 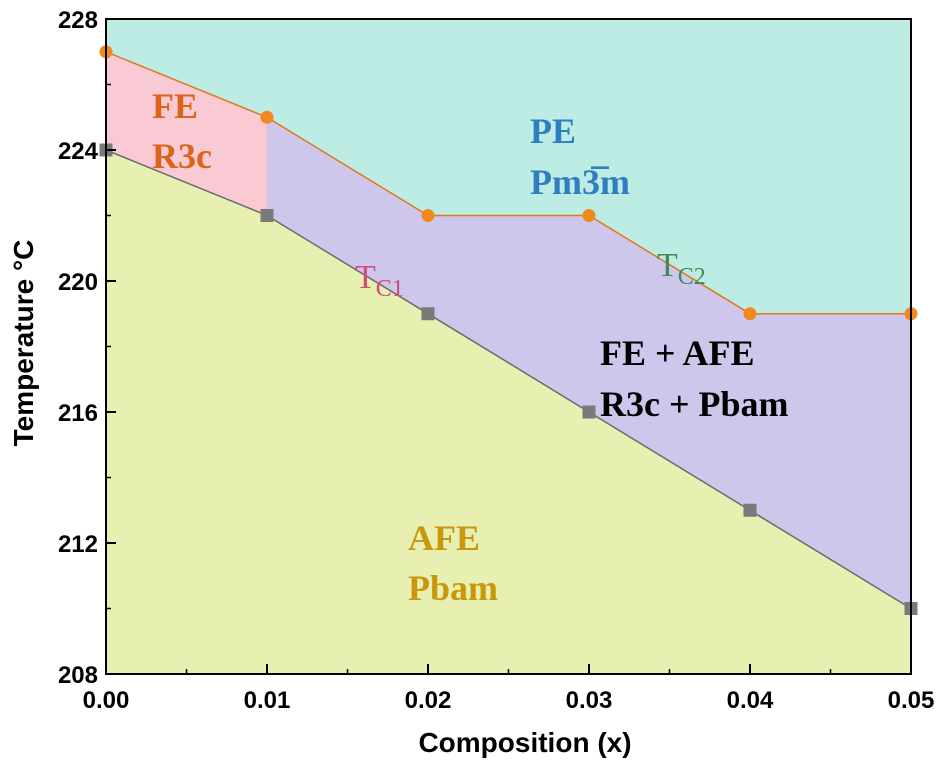 I want to click on label-afe-line1: AFE, so click(x=444, y=538).